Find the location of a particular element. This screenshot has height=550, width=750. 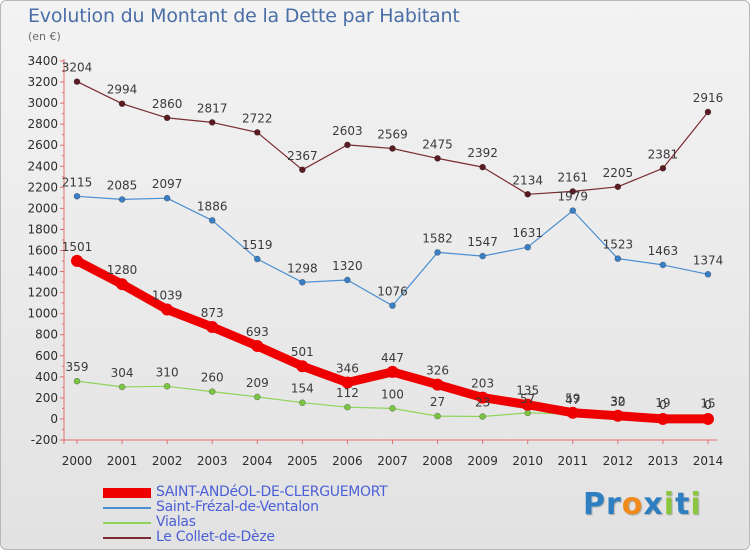

y-tick-label: 1000 is located at coordinates (42, 314).